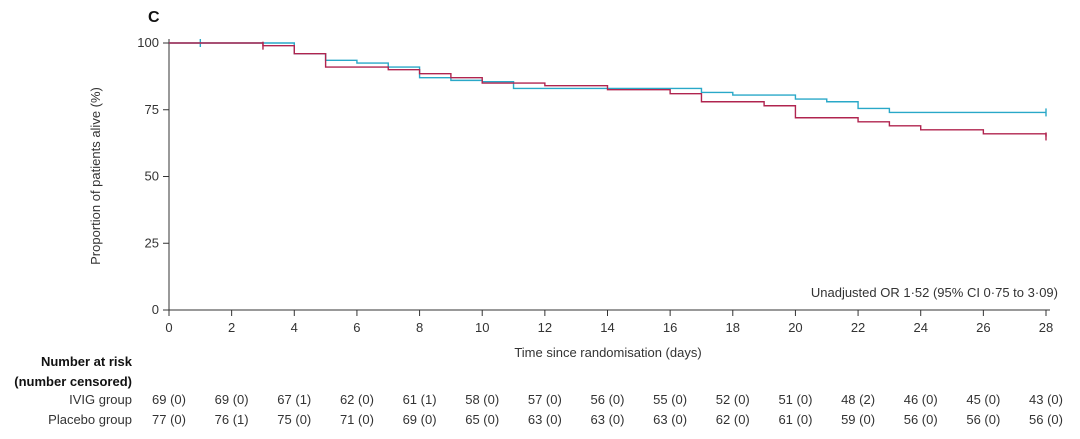  Describe the element at coordinates (920, 327) in the screenshot. I see `x-tick-label: 24` at that location.